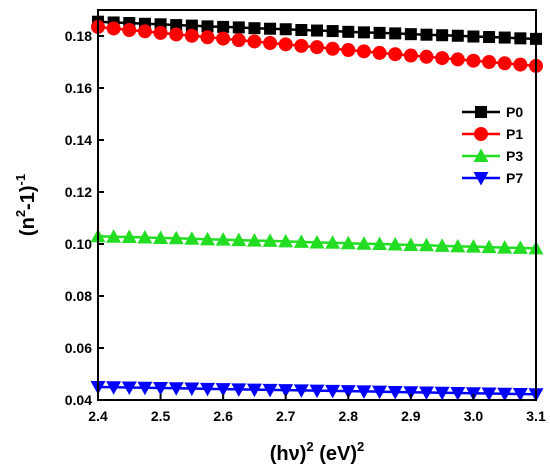 The height and width of the screenshot is (472, 550). Describe the element at coordinates (481, 155) in the screenshot. I see `legend-marker-p3` at that location.